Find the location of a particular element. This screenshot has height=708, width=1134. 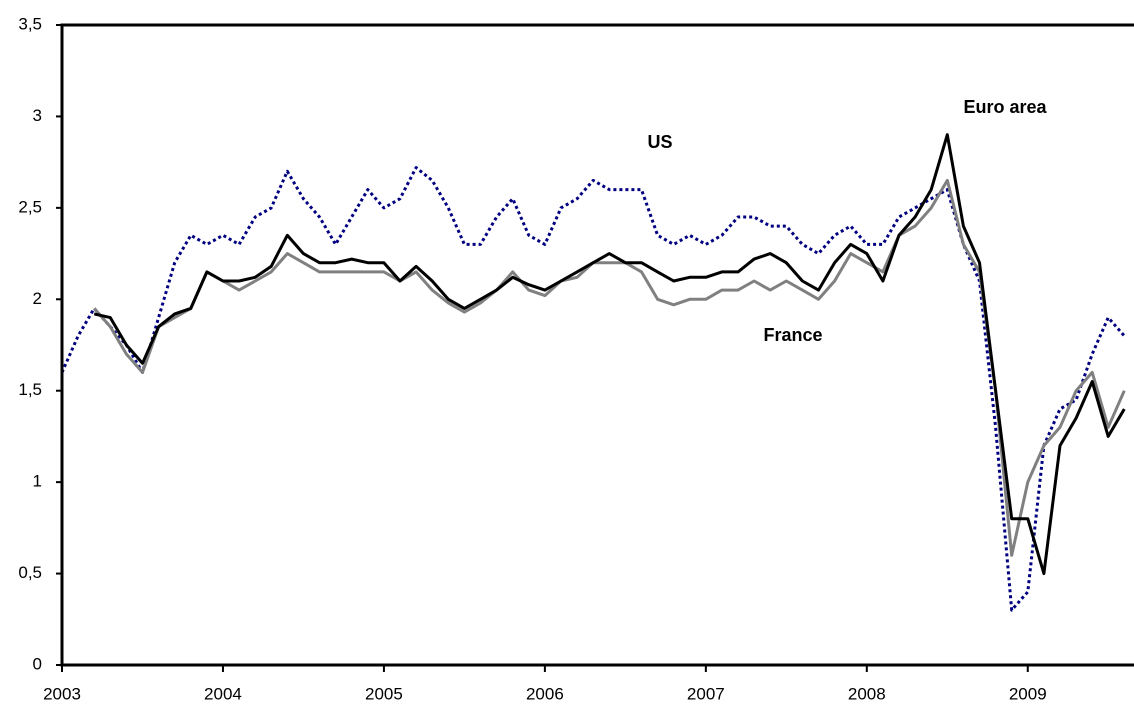

x-tick-label: 2009 is located at coordinates (1028, 693).